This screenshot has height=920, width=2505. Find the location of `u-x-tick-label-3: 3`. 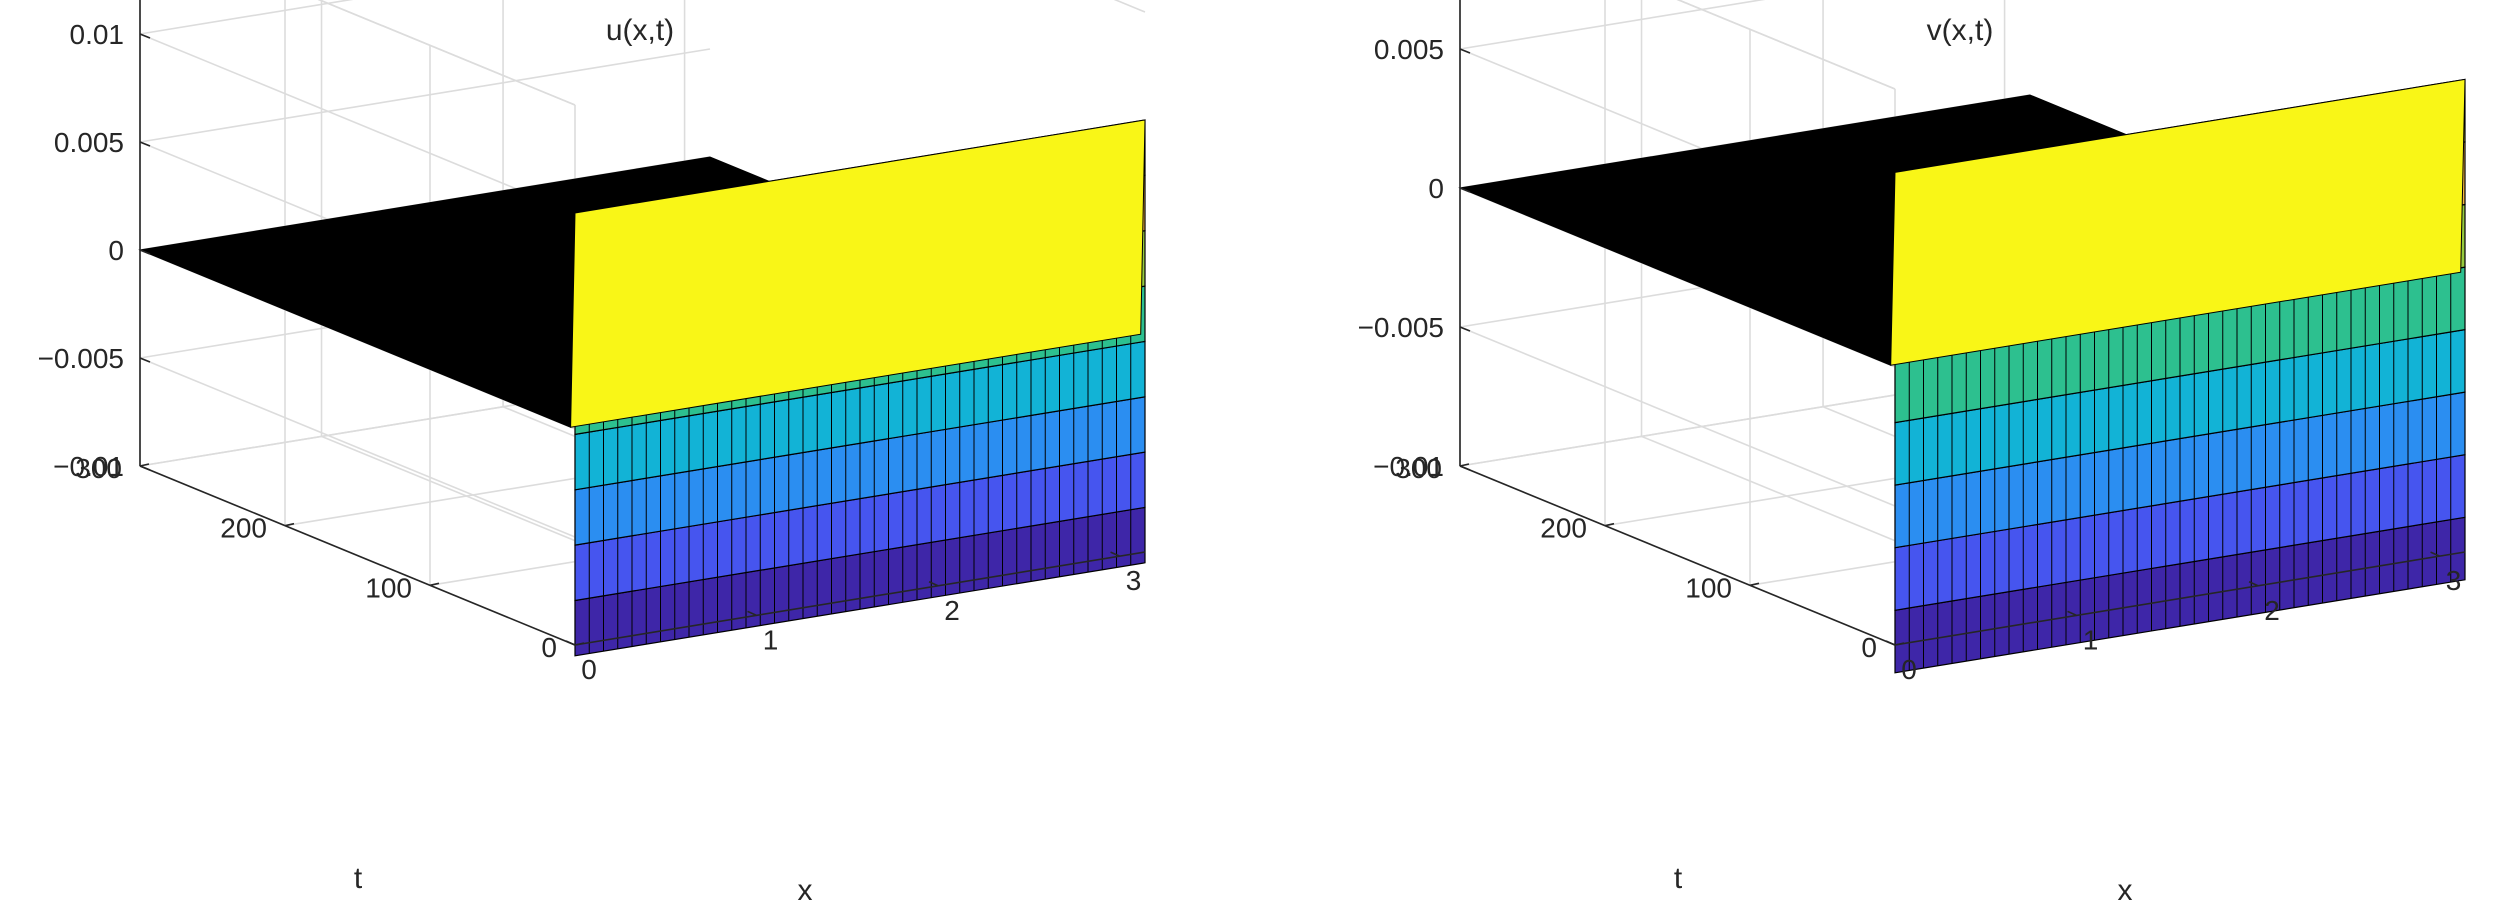

u-x-tick-label-3: 3 is located at coordinates (1134, 580).